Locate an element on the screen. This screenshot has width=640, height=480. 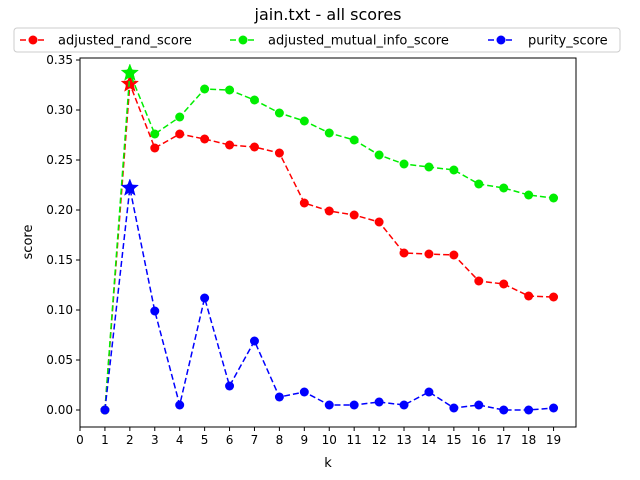
x-tick-label: 8 is located at coordinates (280, 440).